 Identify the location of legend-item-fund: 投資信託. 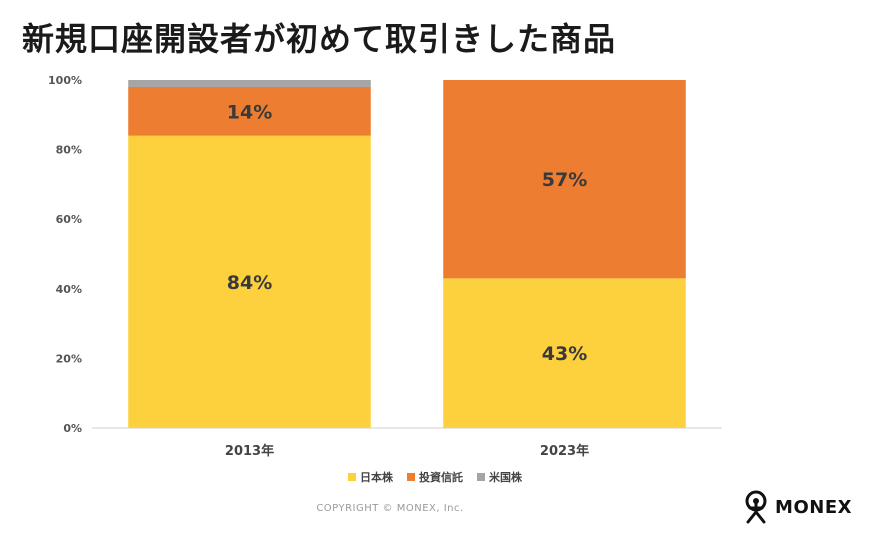
(435, 477).